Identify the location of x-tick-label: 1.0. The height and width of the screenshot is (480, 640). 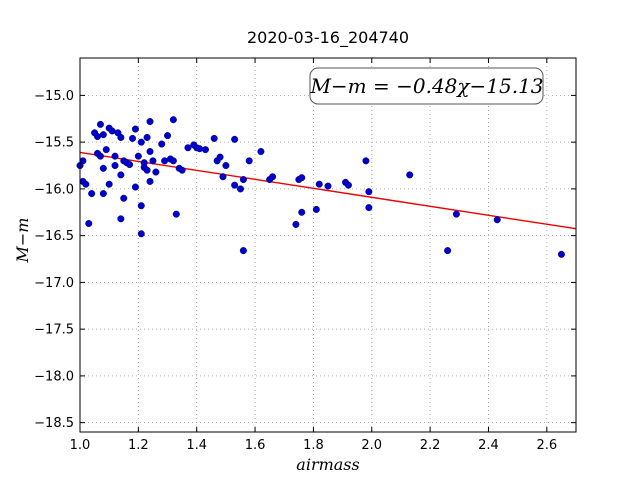
(80, 445).